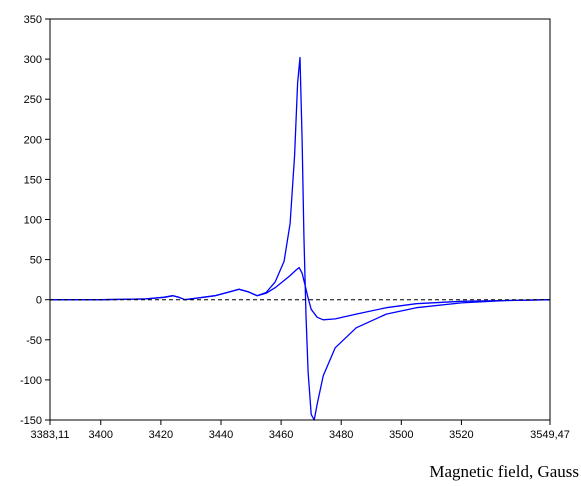  Describe the element at coordinates (33, 20) in the screenshot. I see `y-tick-label: 350` at that location.